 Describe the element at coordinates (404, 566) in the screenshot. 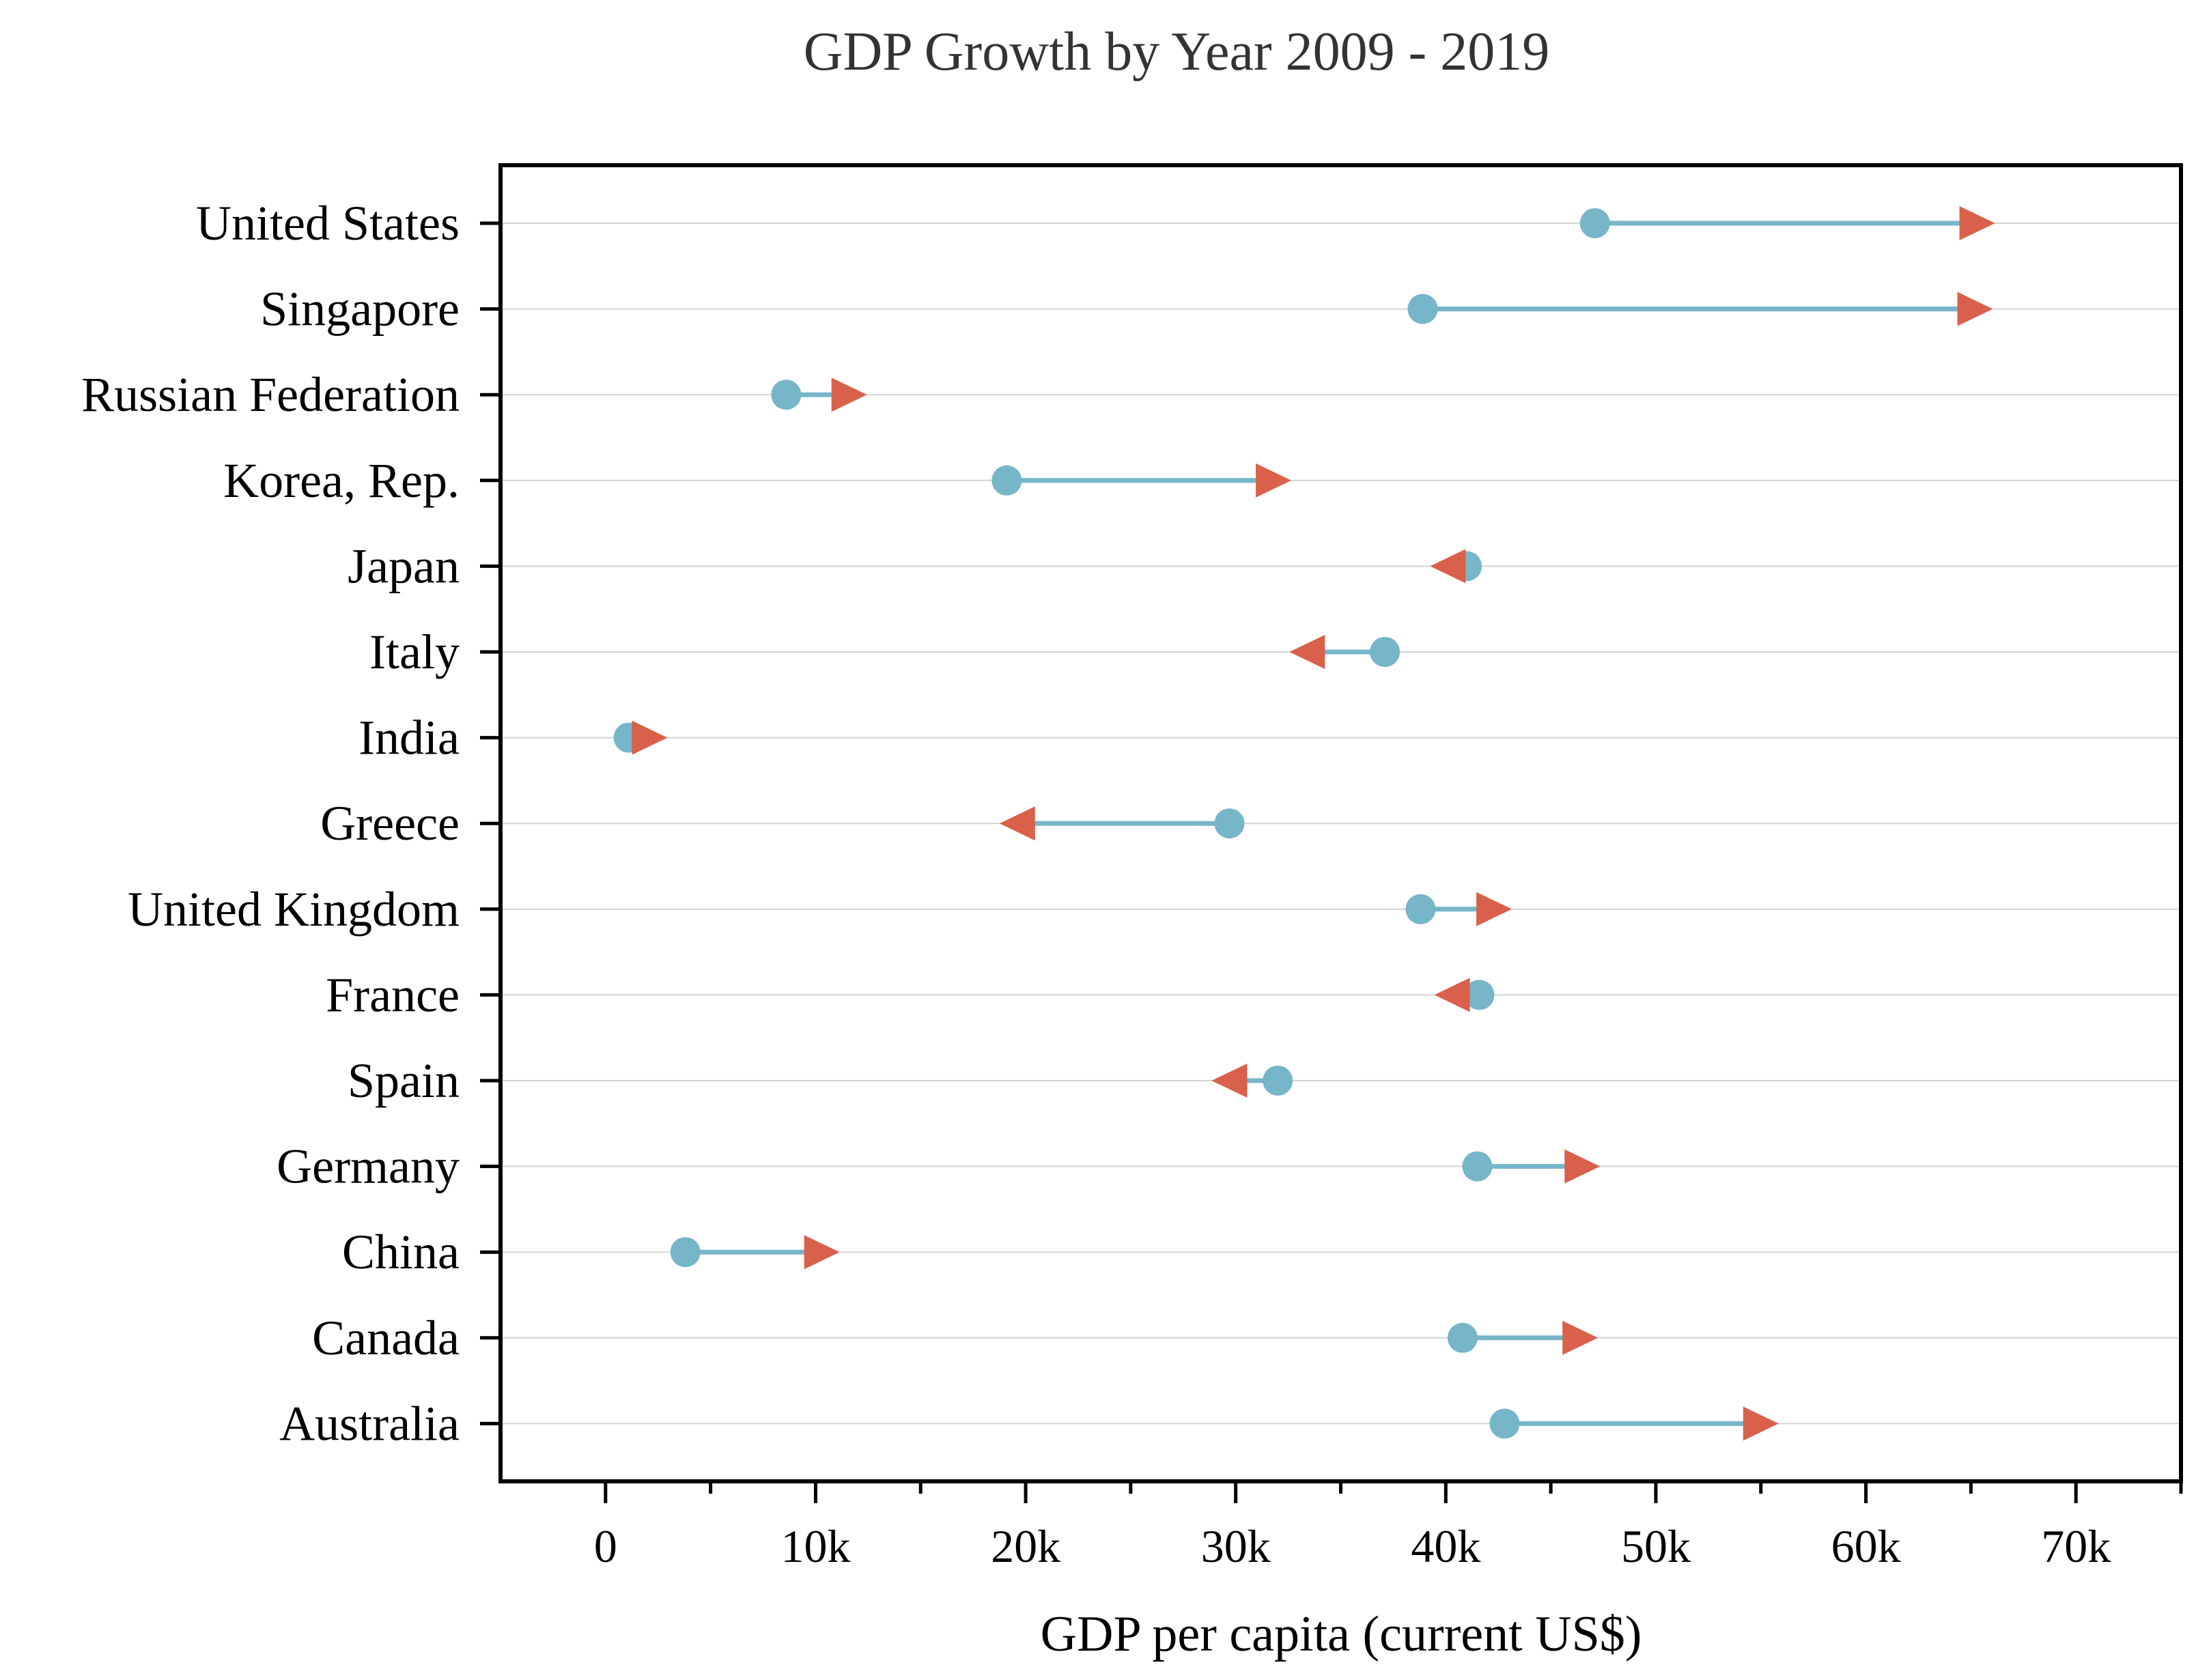

I see `y-tick-label: Japan` at that location.